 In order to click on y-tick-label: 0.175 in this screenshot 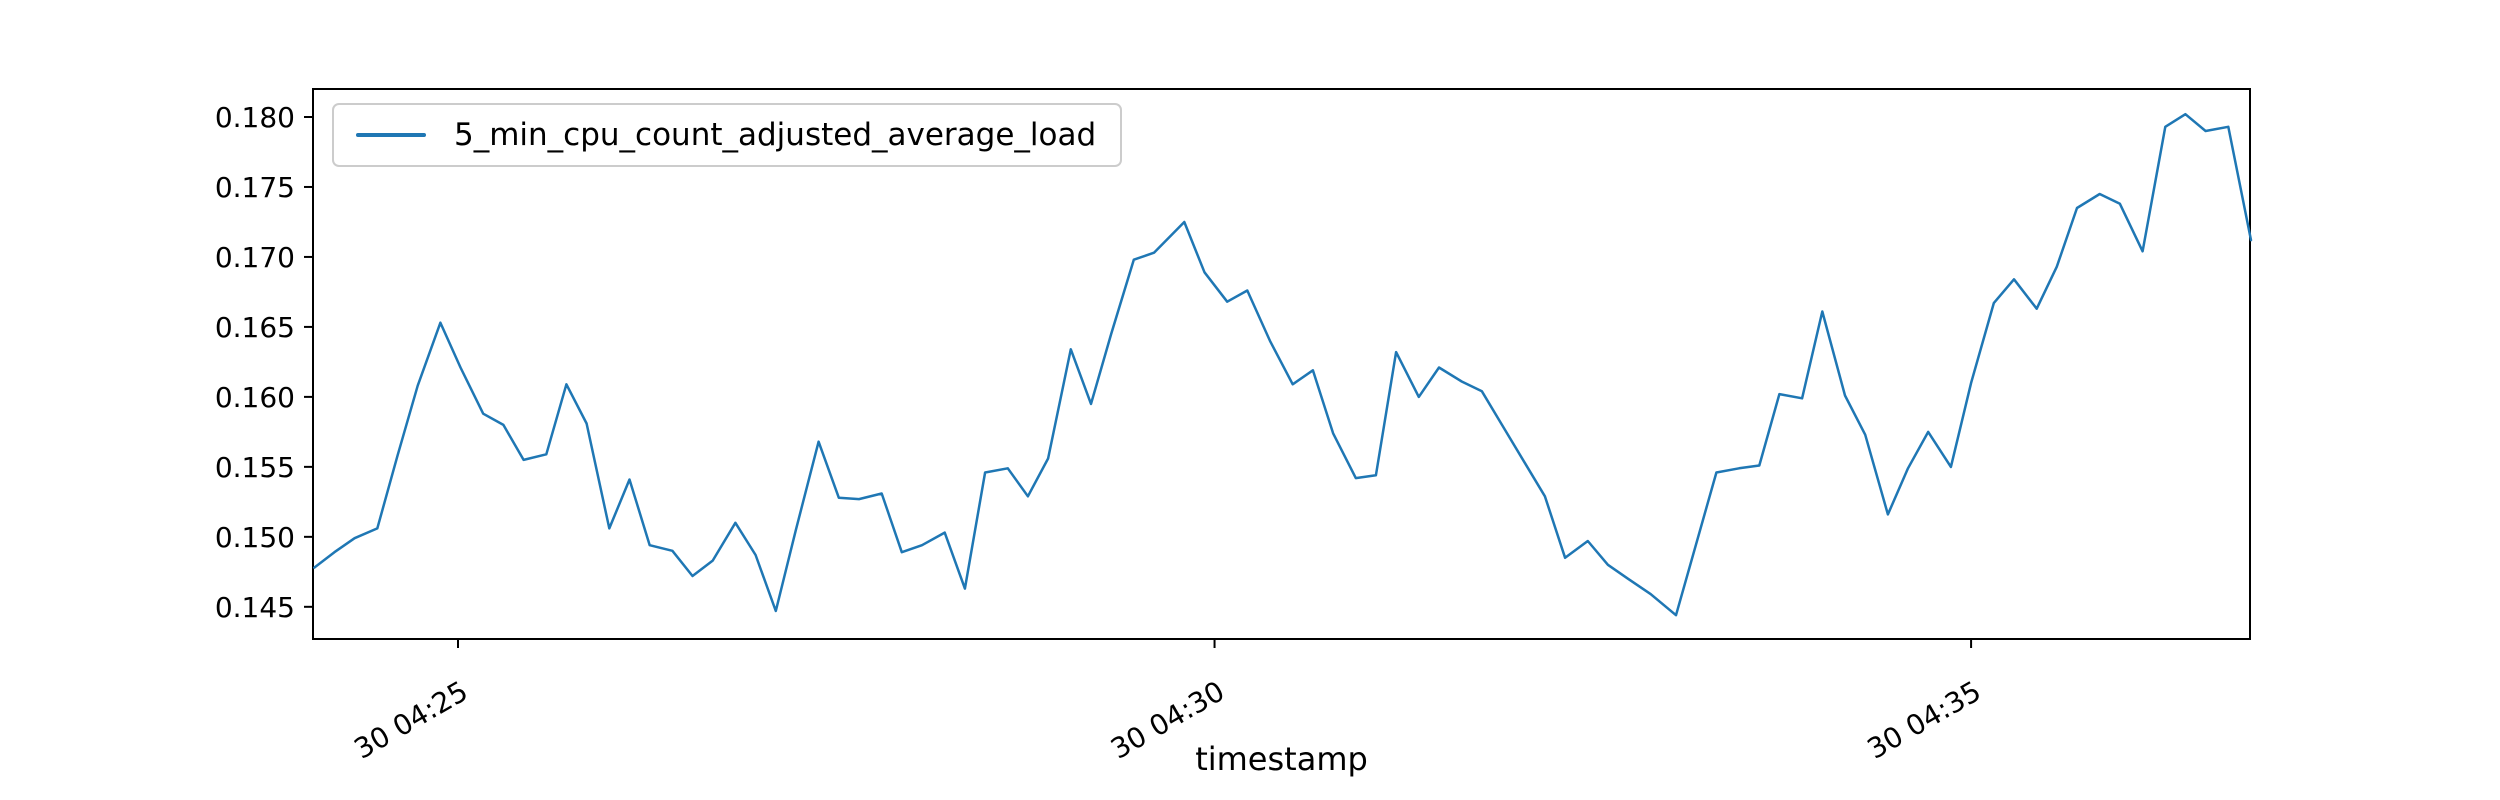, I will do `click(255, 187)`.